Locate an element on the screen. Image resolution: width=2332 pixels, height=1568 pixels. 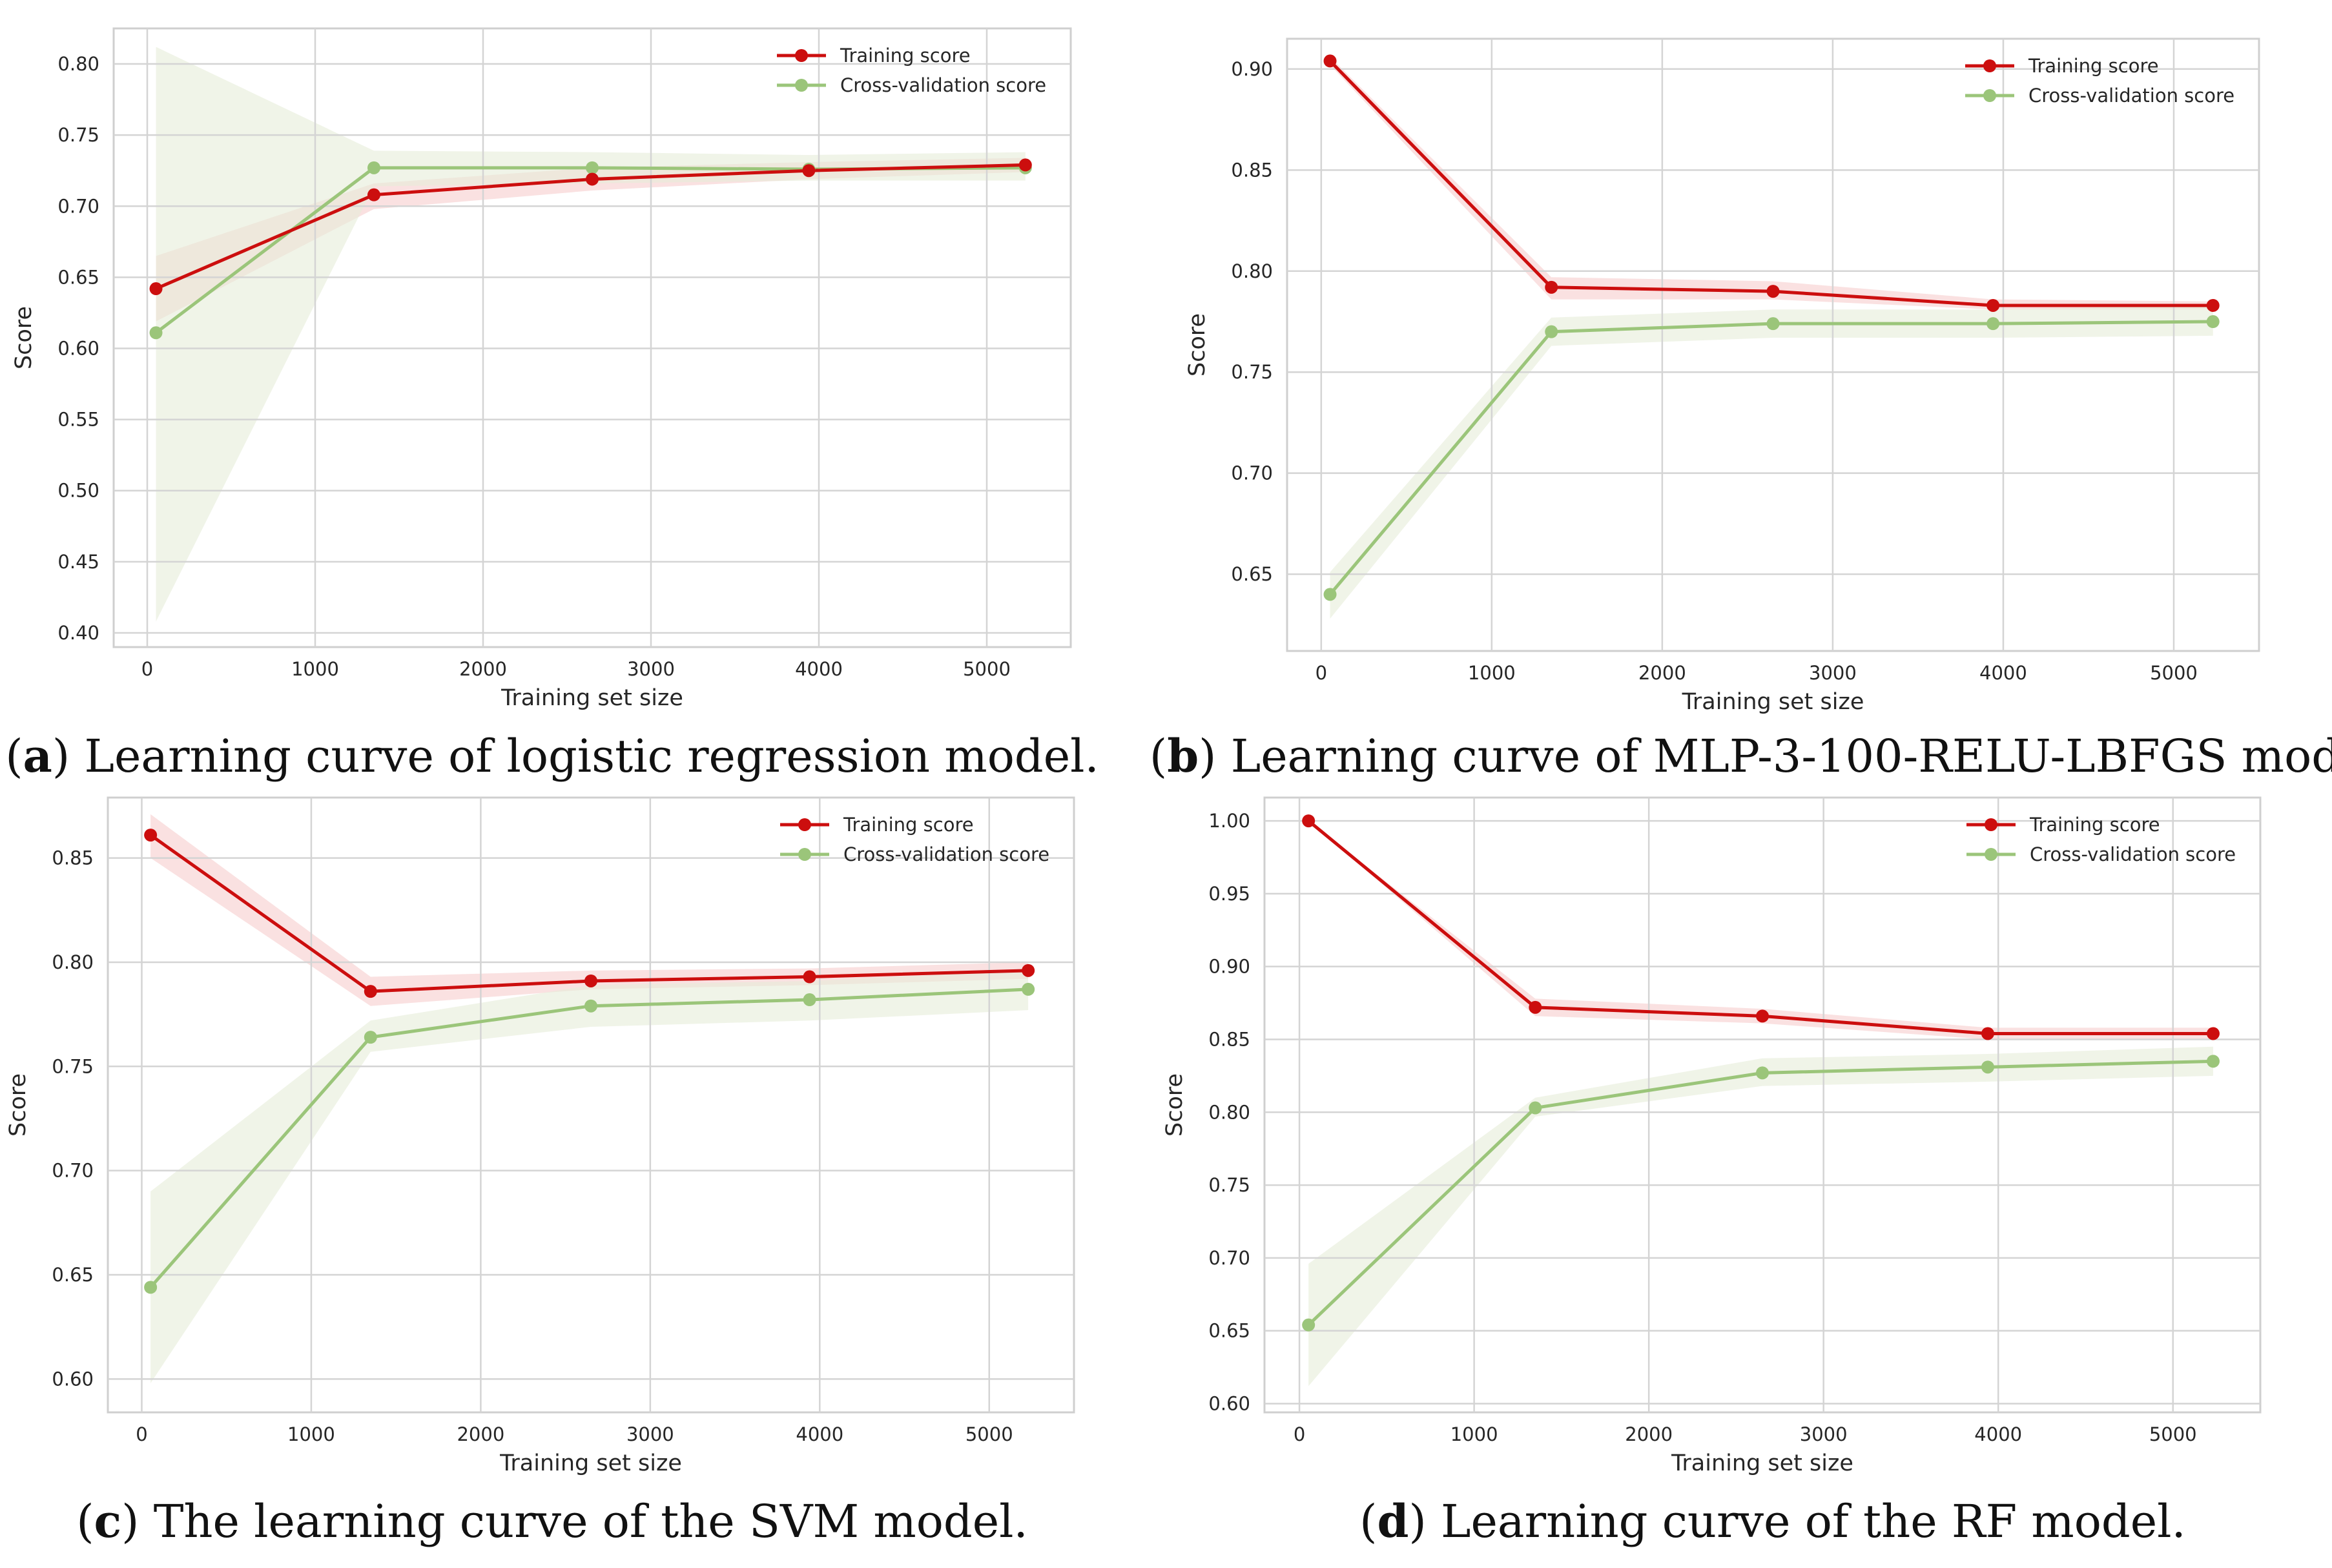
panel-a-caption-letter: a is located at coordinates (37, 756).